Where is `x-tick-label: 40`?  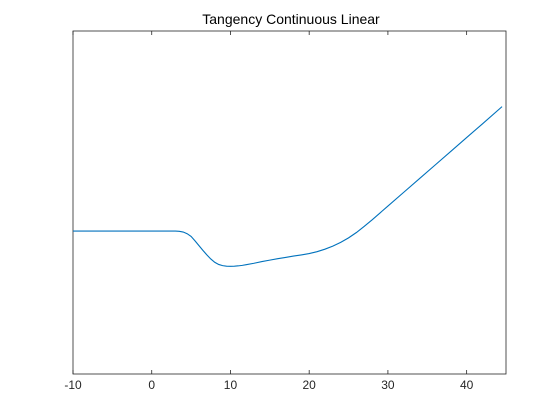 x-tick-label: 40 is located at coordinates (467, 385).